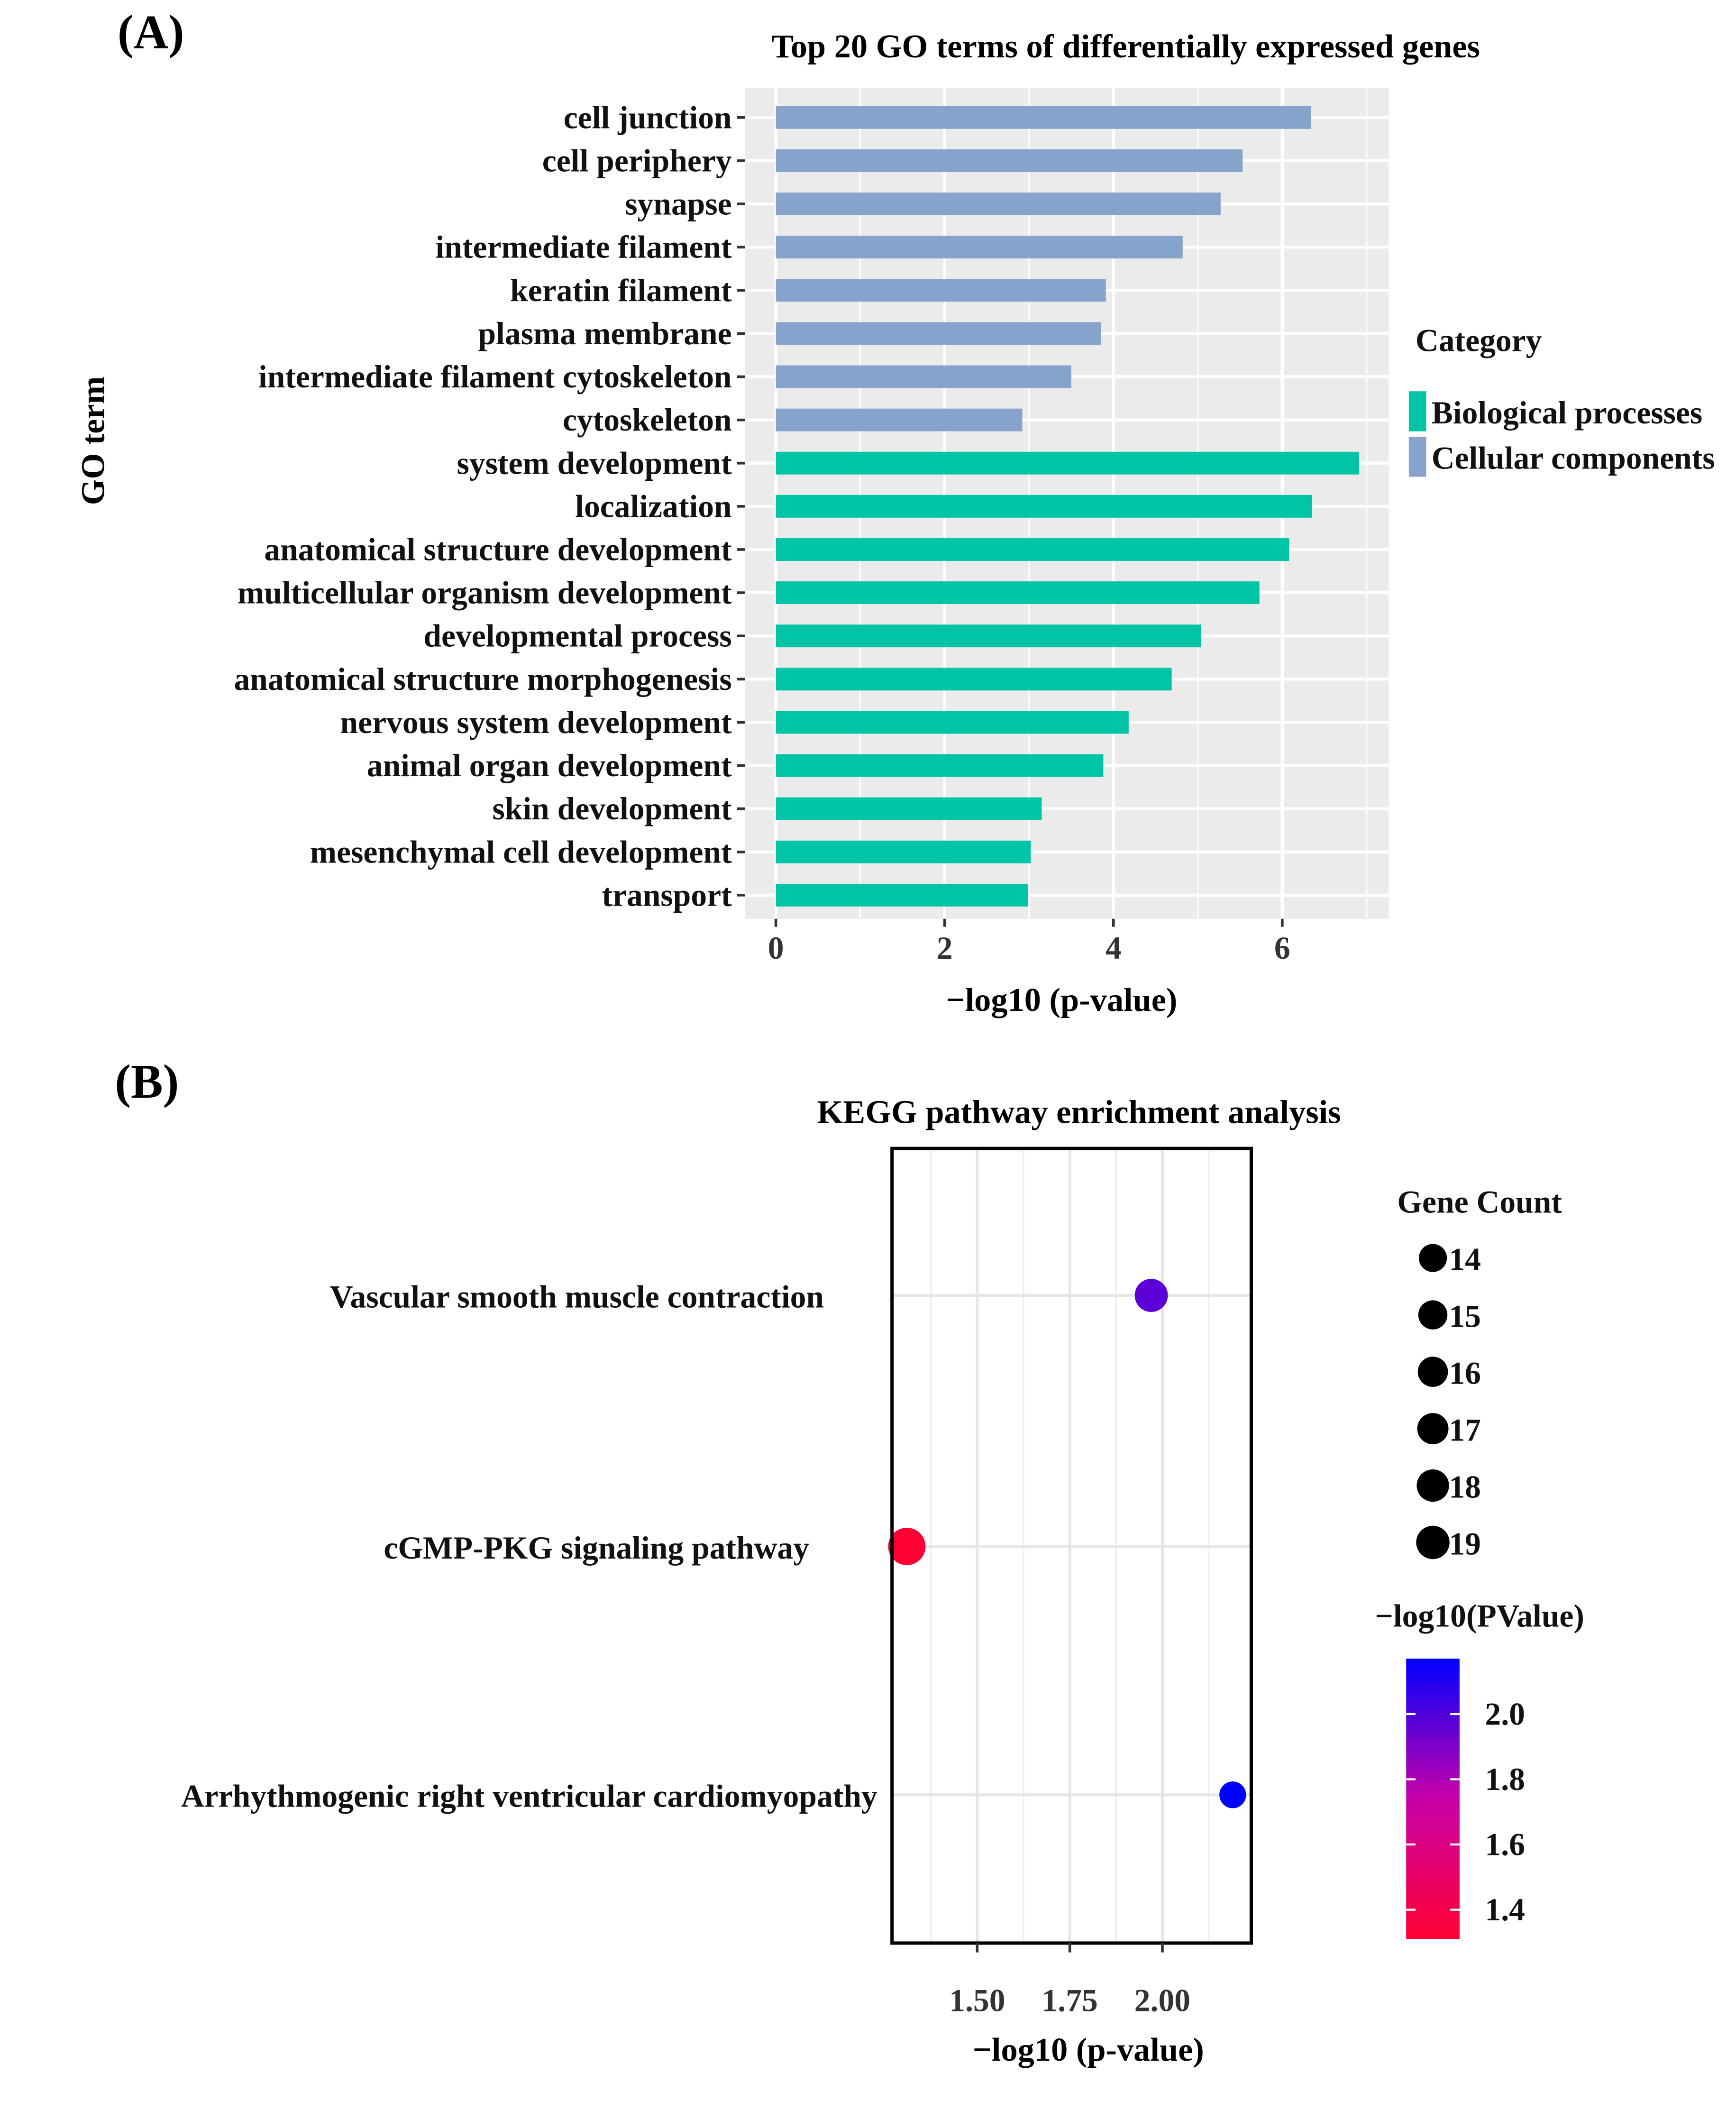 The width and height of the screenshot is (1736, 2110). I want to click on kegg-plot-border, so click(1071, 1546).